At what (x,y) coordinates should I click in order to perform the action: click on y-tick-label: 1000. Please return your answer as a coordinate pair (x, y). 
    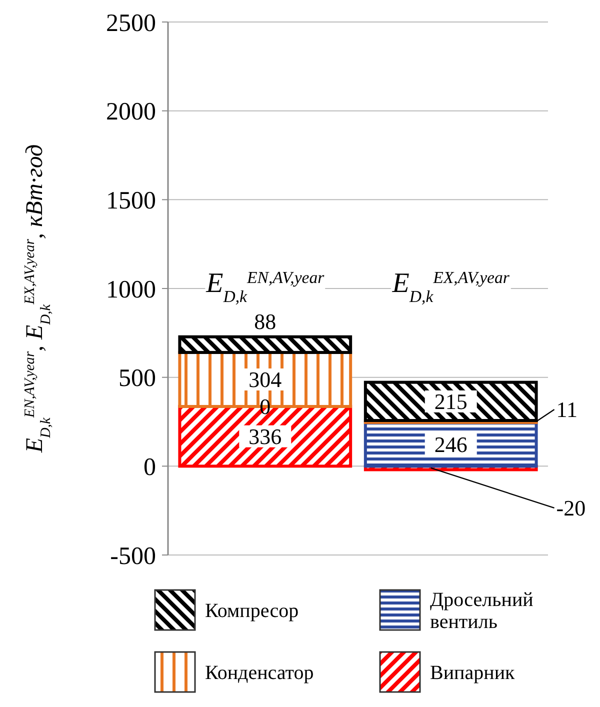
    Looking at the image, I should click on (131, 290).